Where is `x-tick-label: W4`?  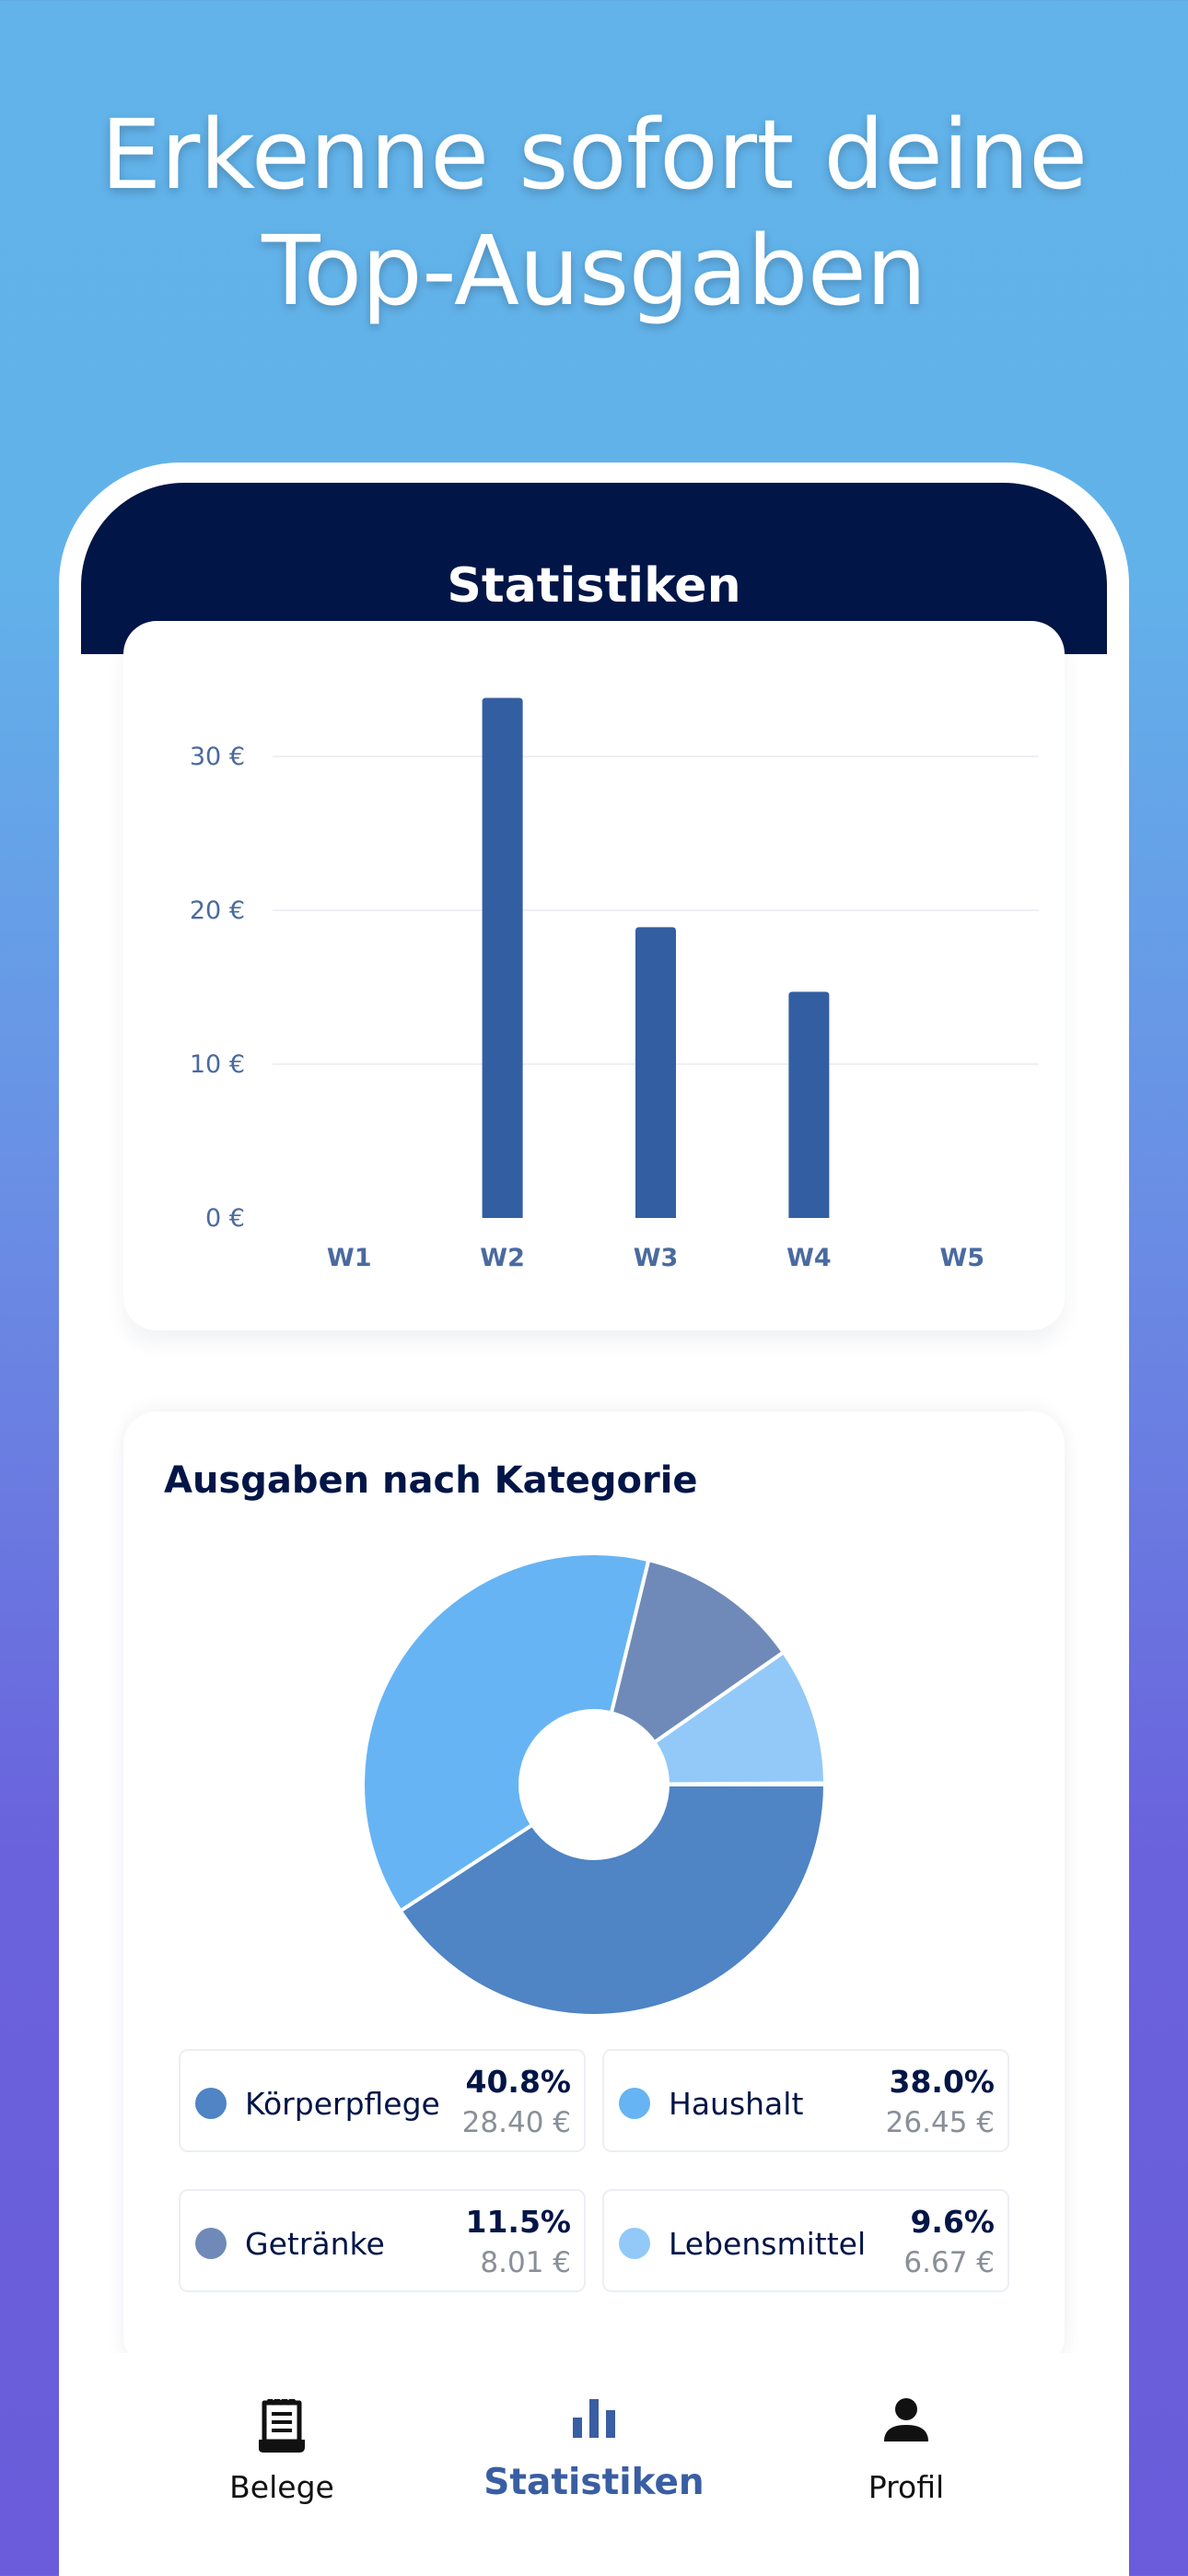
x-tick-label: W4 is located at coordinates (809, 1258).